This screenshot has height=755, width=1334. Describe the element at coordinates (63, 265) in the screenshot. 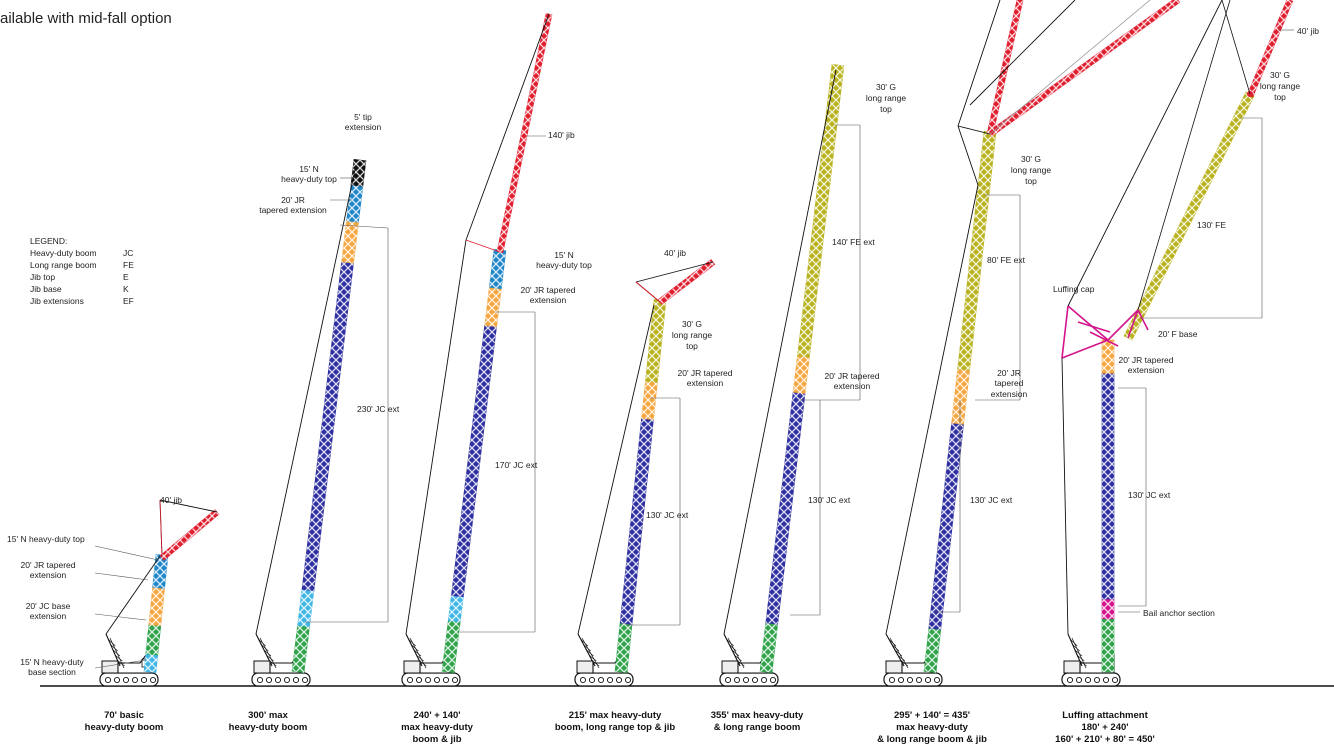

I see `legend-row-name: Long range boom` at that location.